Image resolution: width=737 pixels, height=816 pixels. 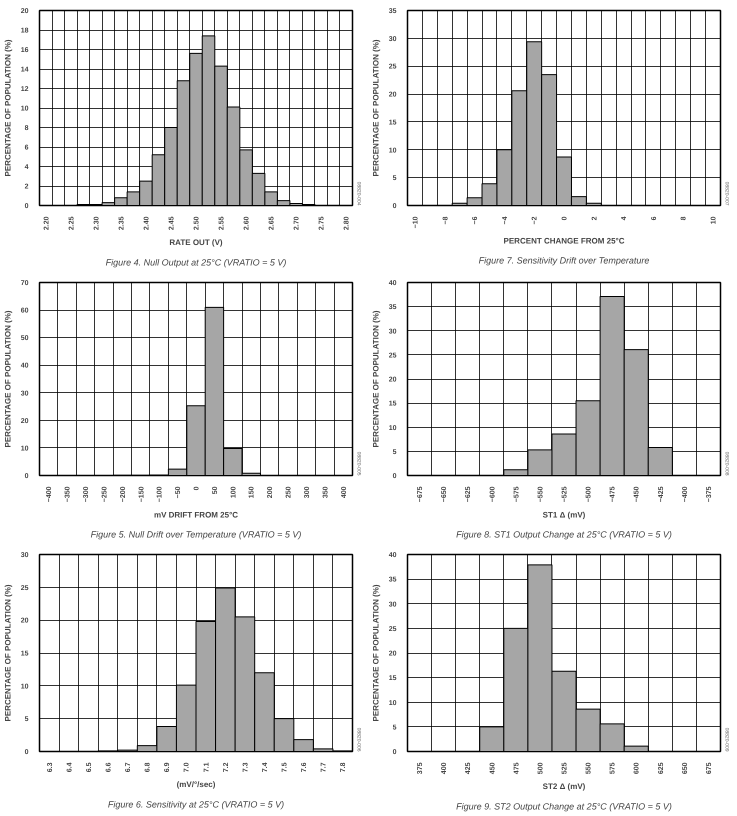 What do you see at coordinates (564, 261) in the screenshot?
I see `text: Figure 7. Sensitivity Drift over Temperature` at bounding box center [564, 261].